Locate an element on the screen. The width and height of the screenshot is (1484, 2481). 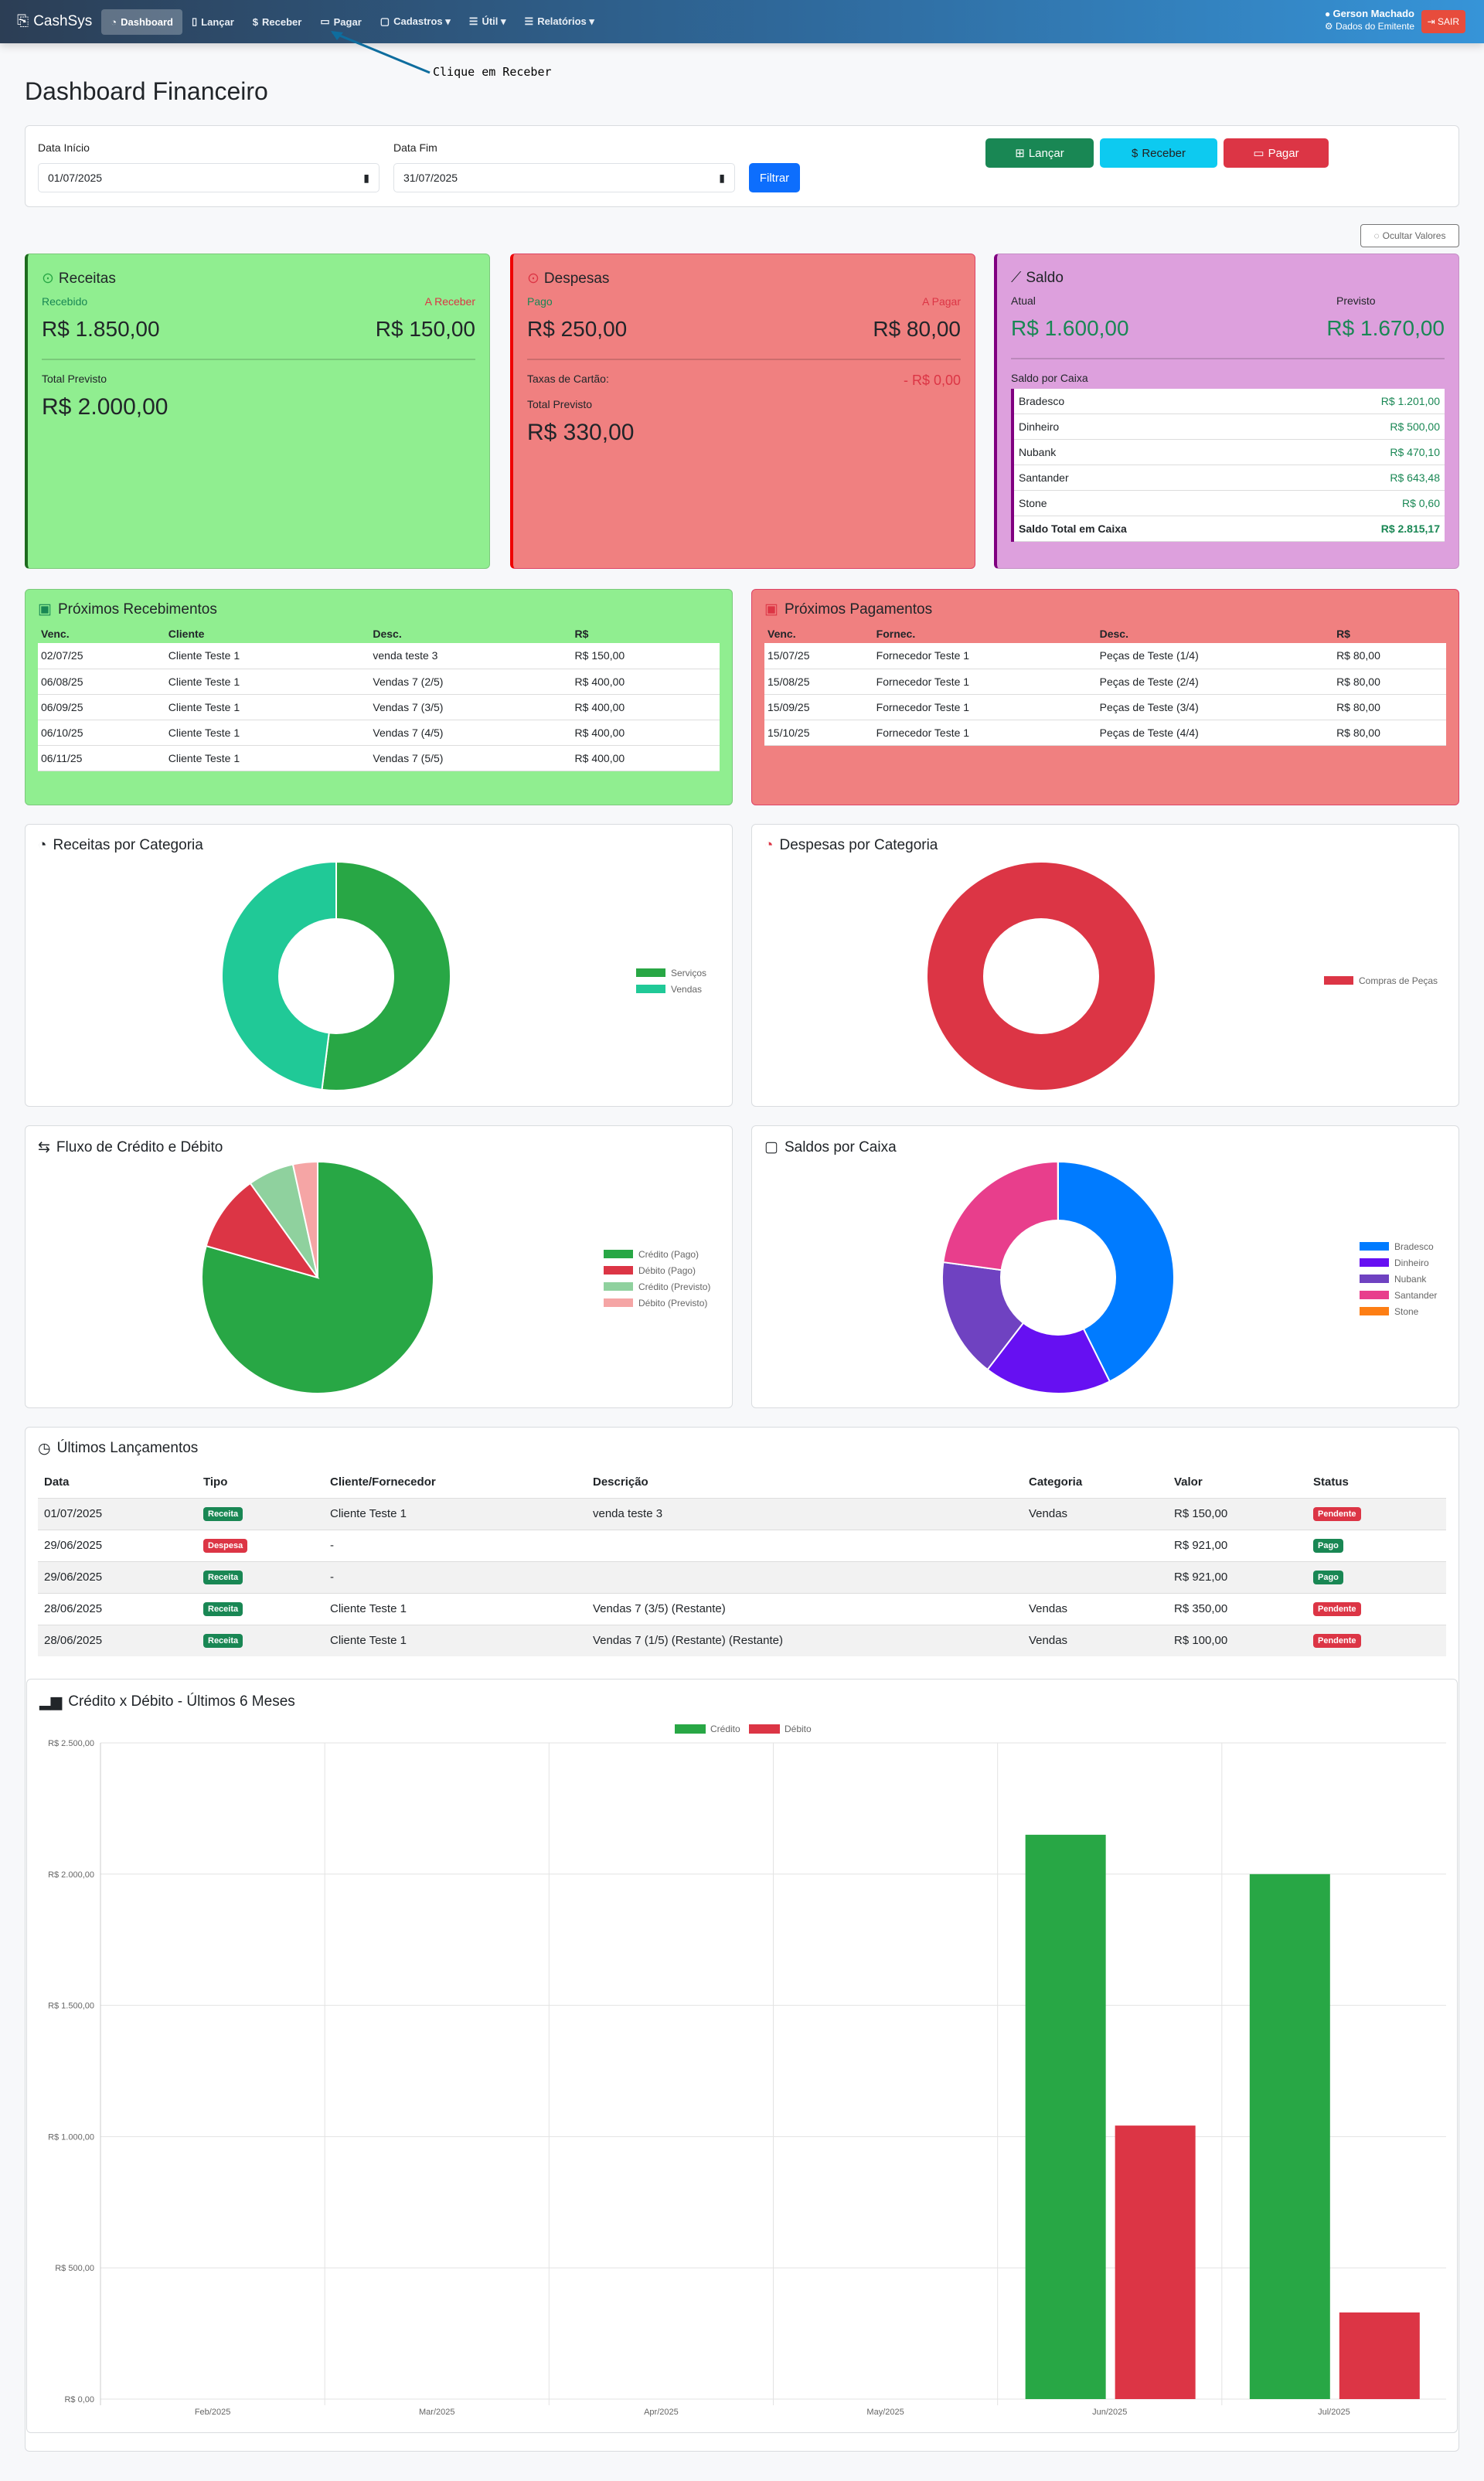
legend-label: Serviços is located at coordinates (688, 973).